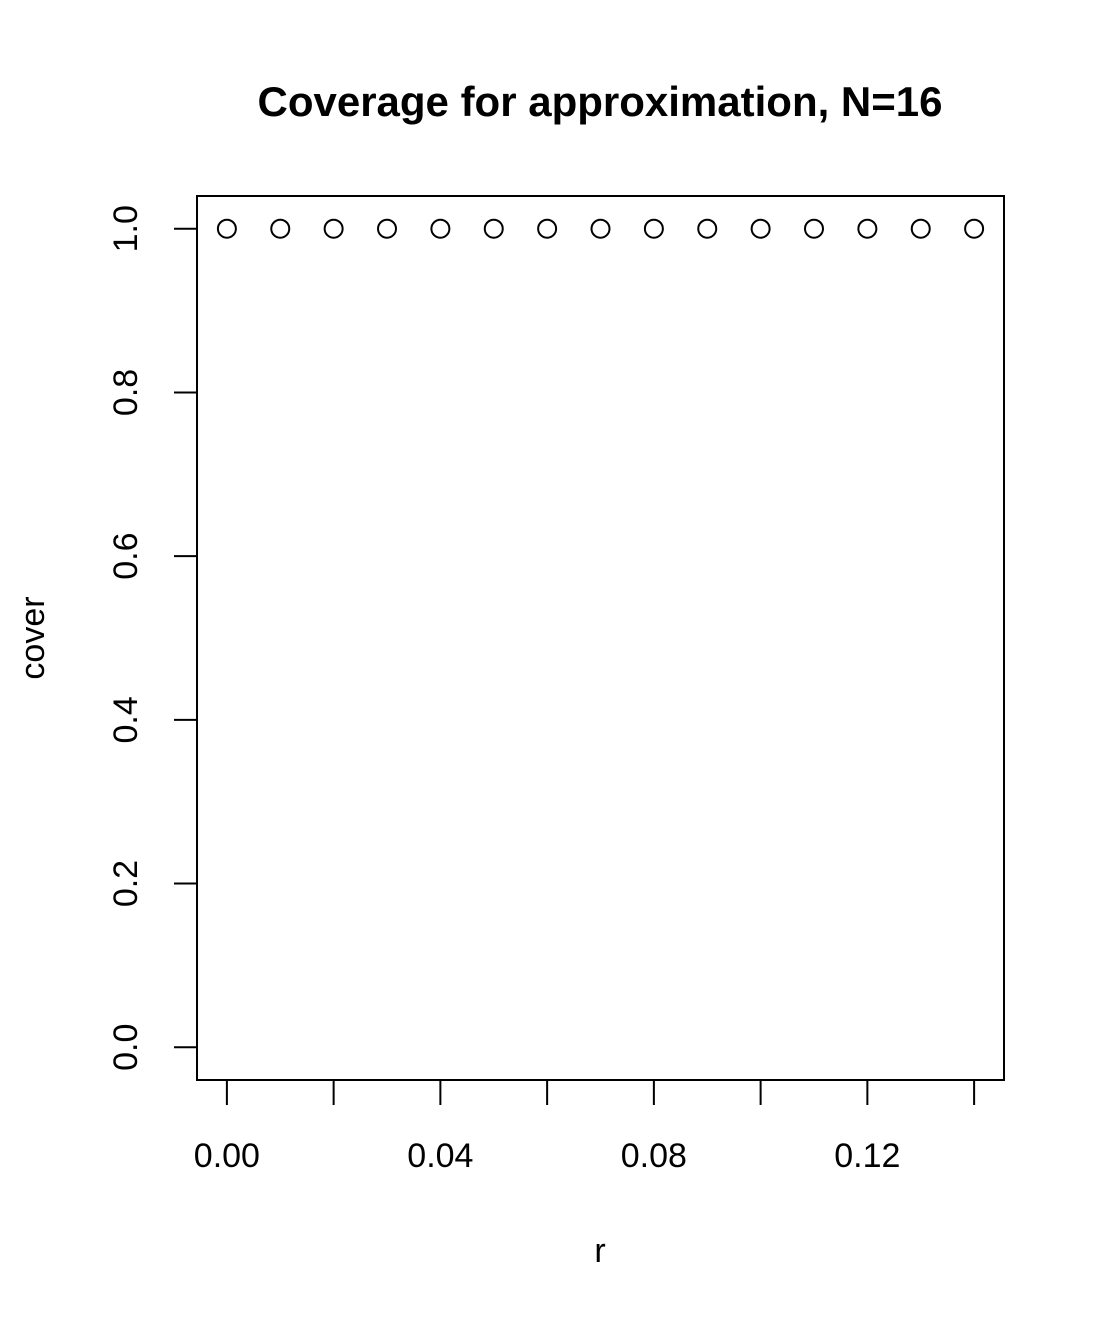  Describe the element at coordinates (126, 392) in the screenshot. I see `y-tick-label: 0.8` at that location.